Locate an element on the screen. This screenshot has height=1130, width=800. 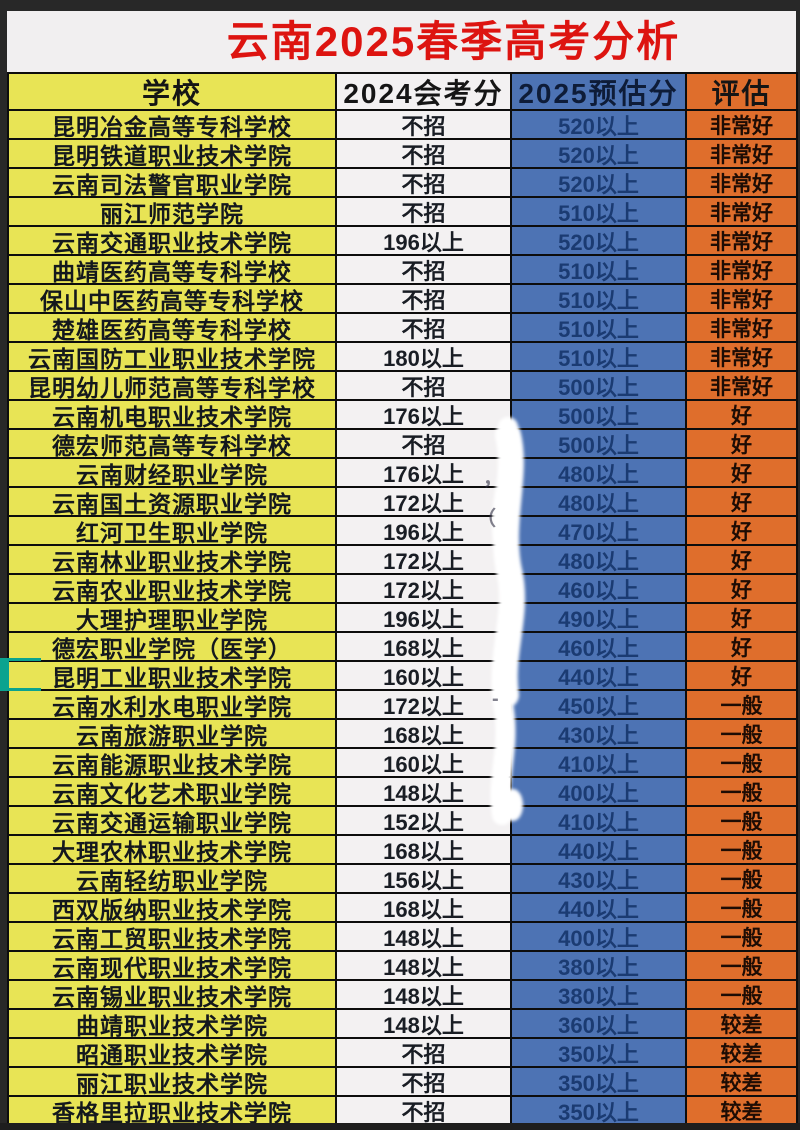
school-cell: 保山中医药高等专科学校 is located at coordinates (173, 299).